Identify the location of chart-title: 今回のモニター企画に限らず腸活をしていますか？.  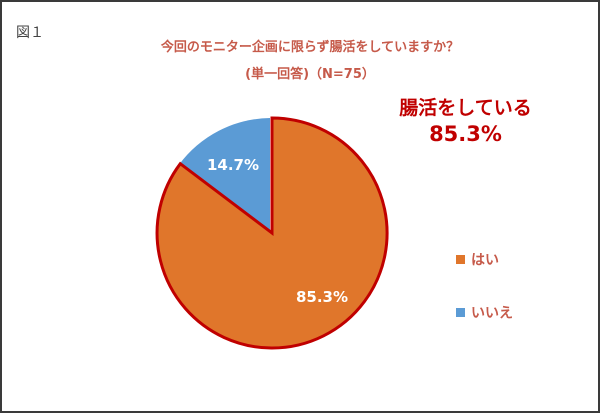
(310, 47).